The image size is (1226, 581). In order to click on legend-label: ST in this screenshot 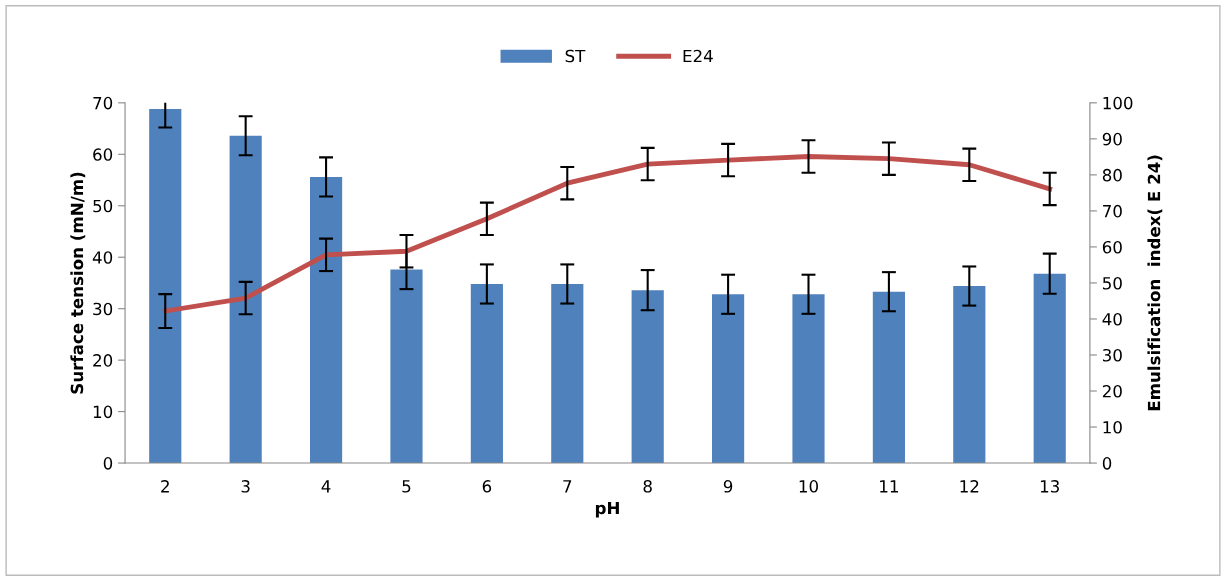, I will do `click(575, 56)`.